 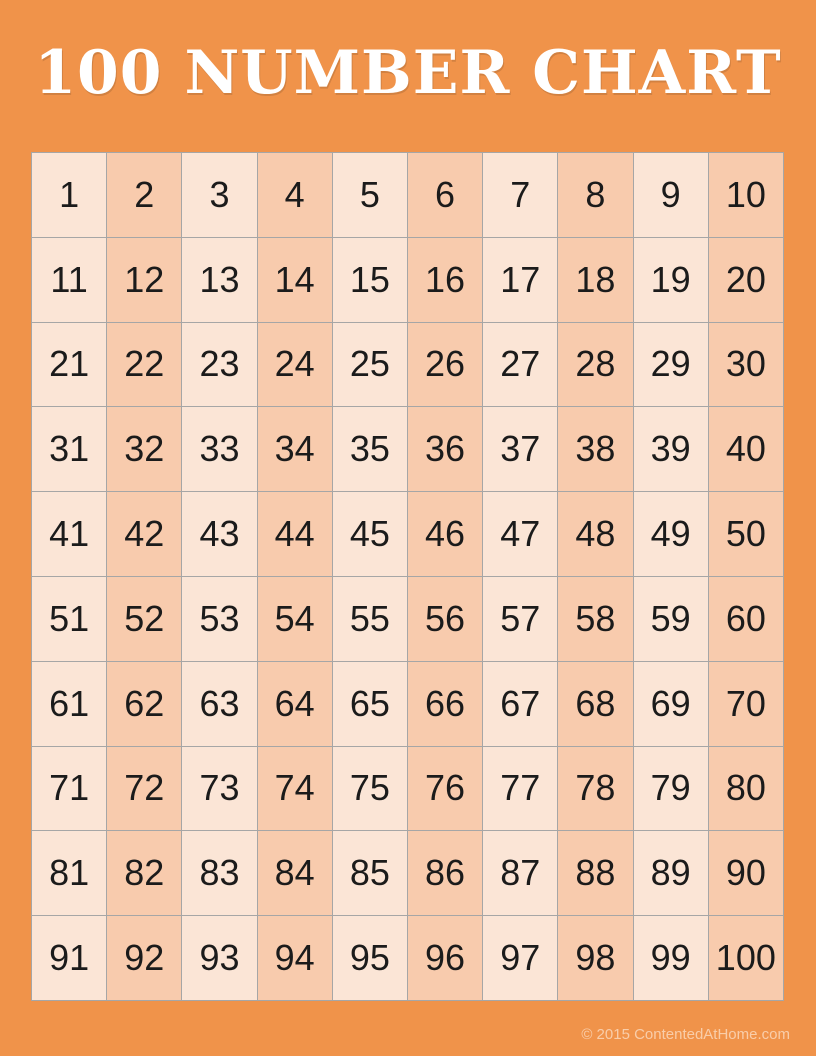 I want to click on number-cell: 85, so click(x=369, y=873).